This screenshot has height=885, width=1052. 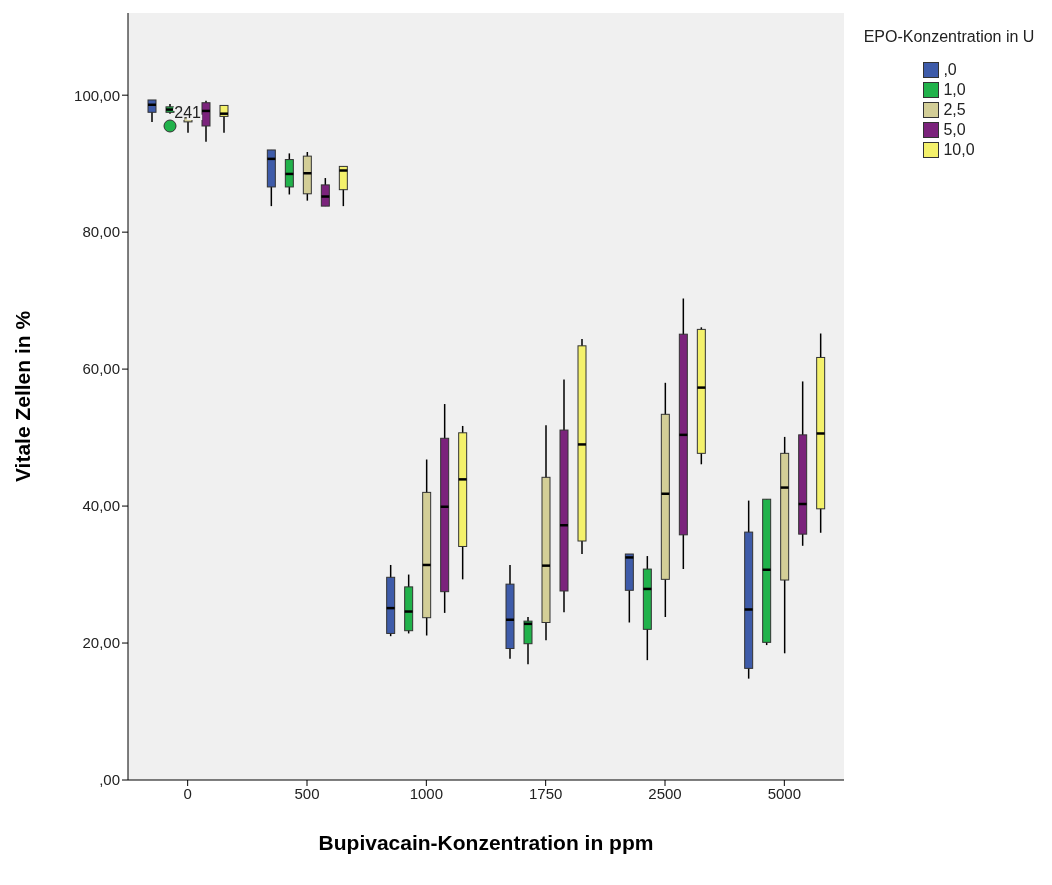 What do you see at coordinates (954, 110) in the screenshot?
I see `legend-label: 2,5` at bounding box center [954, 110].